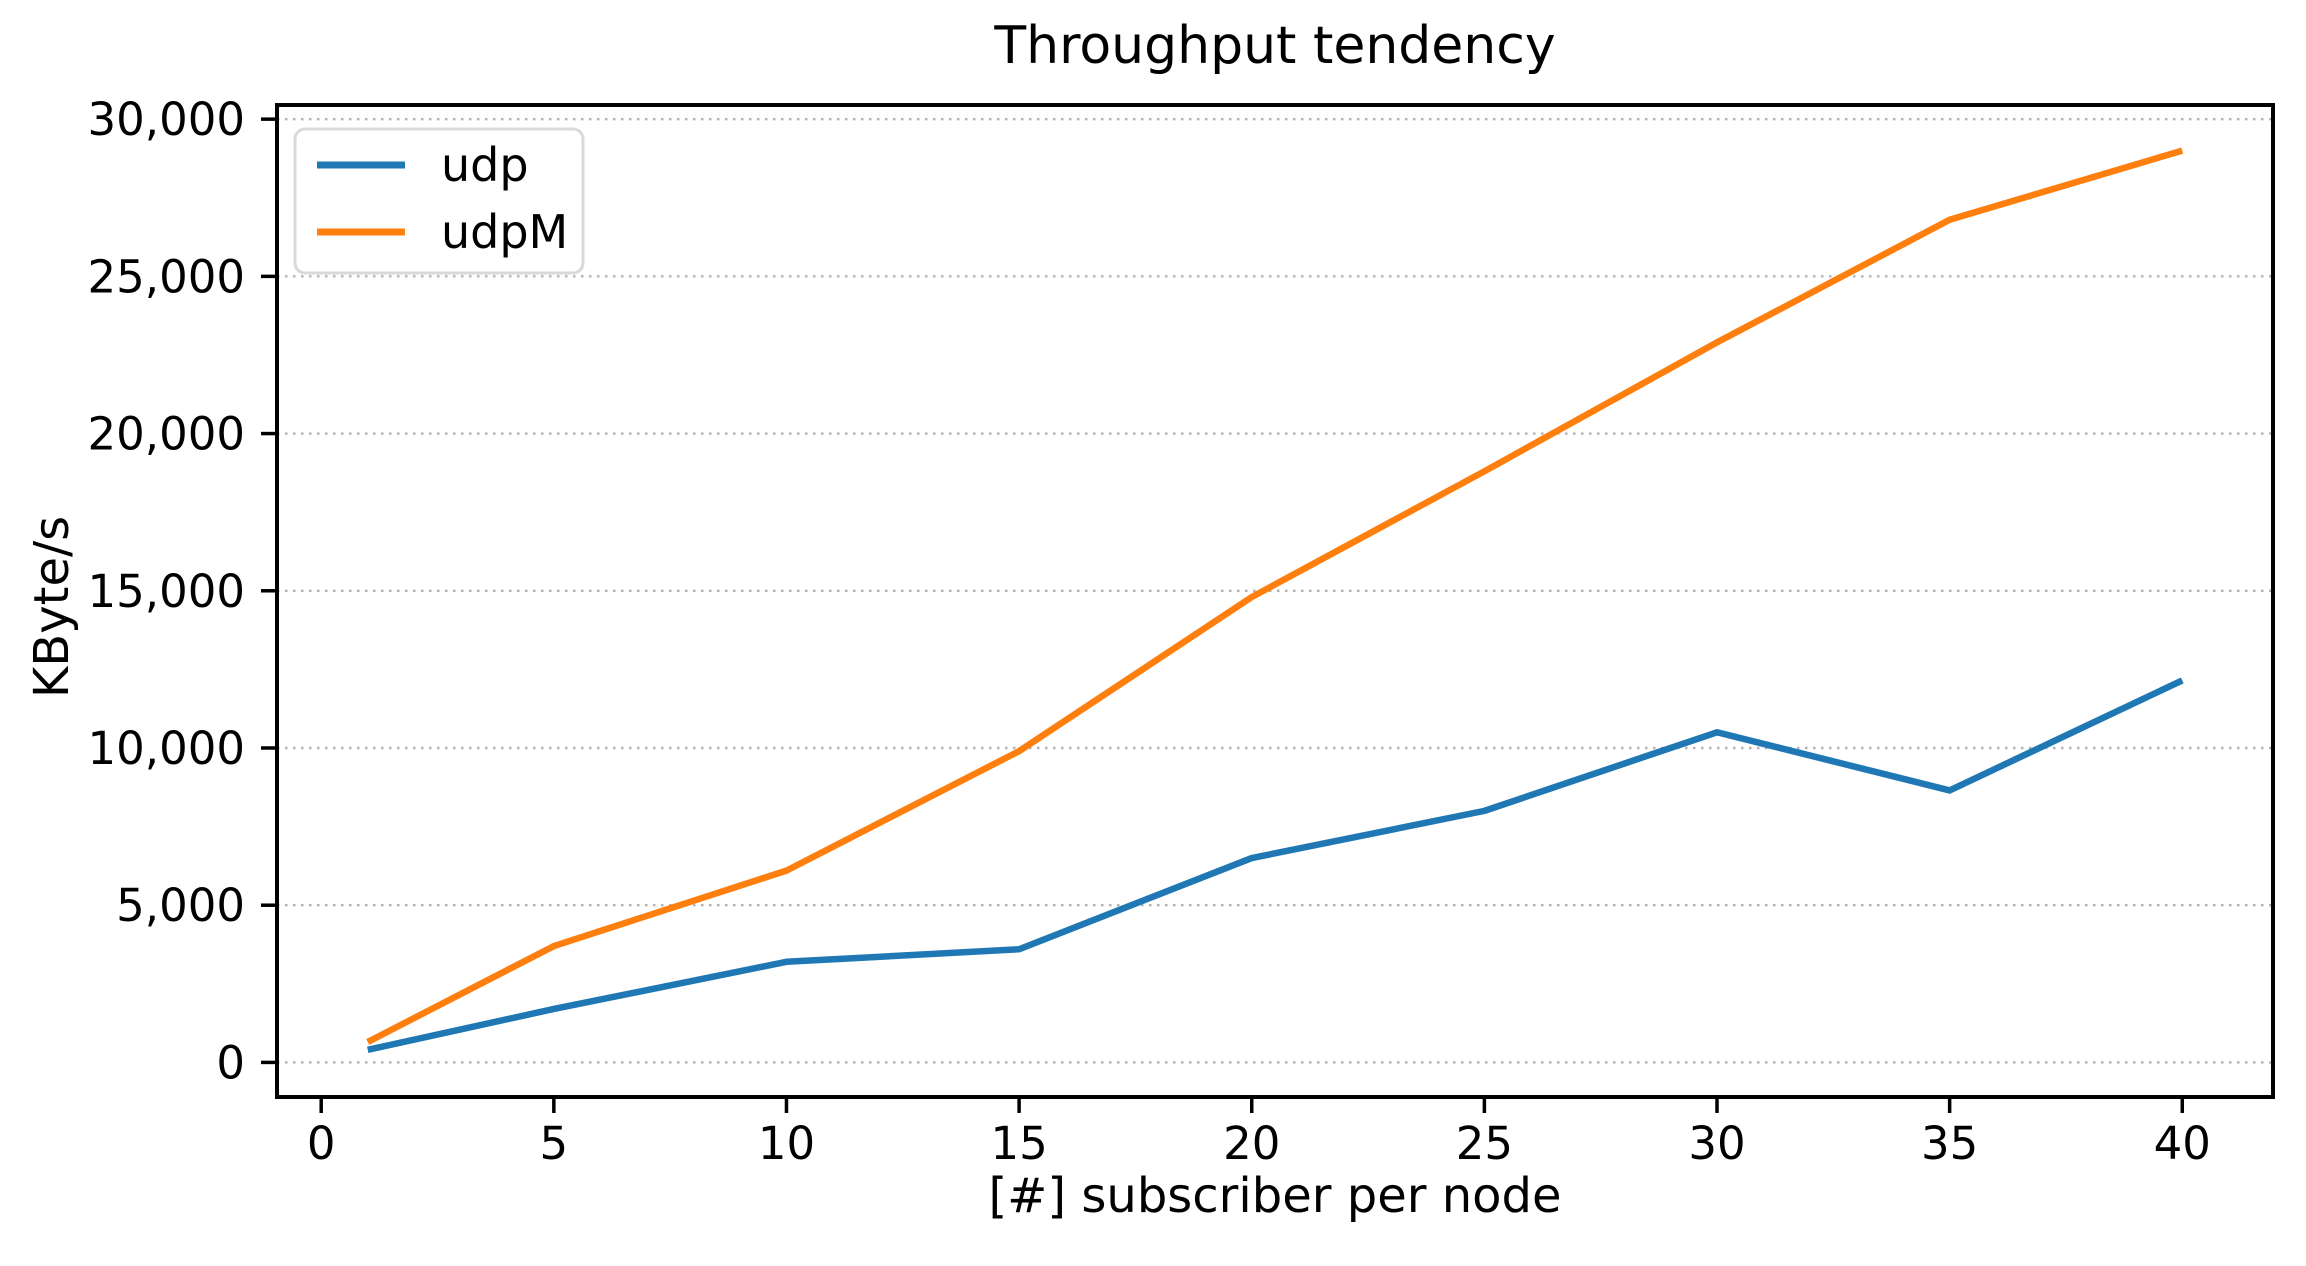  Describe the element at coordinates (166, 434) in the screenshot. I see `y-tick-label: 20,000` at that location.